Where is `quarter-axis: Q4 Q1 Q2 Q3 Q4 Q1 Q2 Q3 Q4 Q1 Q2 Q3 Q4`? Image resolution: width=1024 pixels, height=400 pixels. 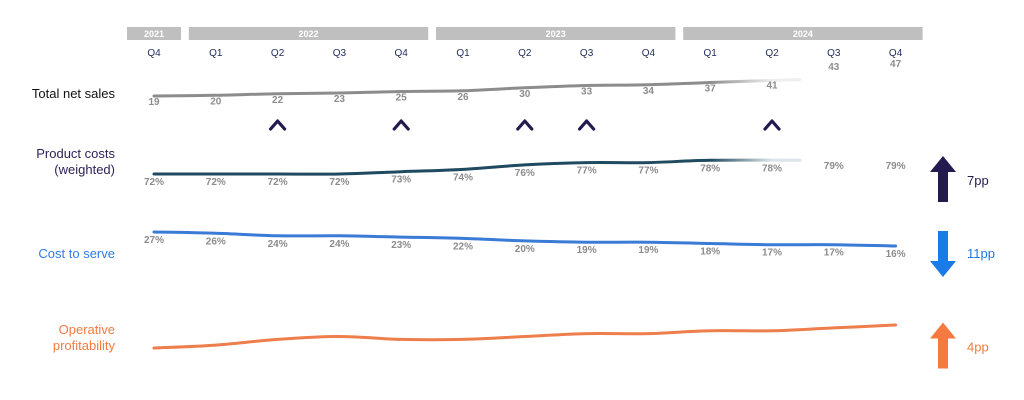 quarter-axis: Q4 Q1 Q2 Q3 Q4 Q1 Q2 Q3 Q4 Q1 Q2 Q3 Q4 is located at coordinates (524, 53).